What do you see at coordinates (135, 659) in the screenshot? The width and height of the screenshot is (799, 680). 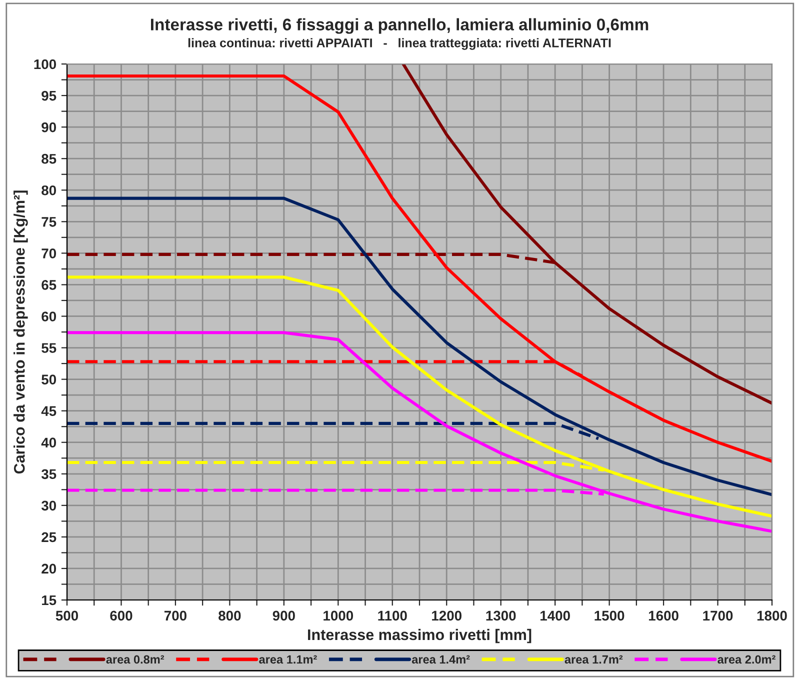 I see `legend-label: area 0.8m²` at bounding box center [135, 659].